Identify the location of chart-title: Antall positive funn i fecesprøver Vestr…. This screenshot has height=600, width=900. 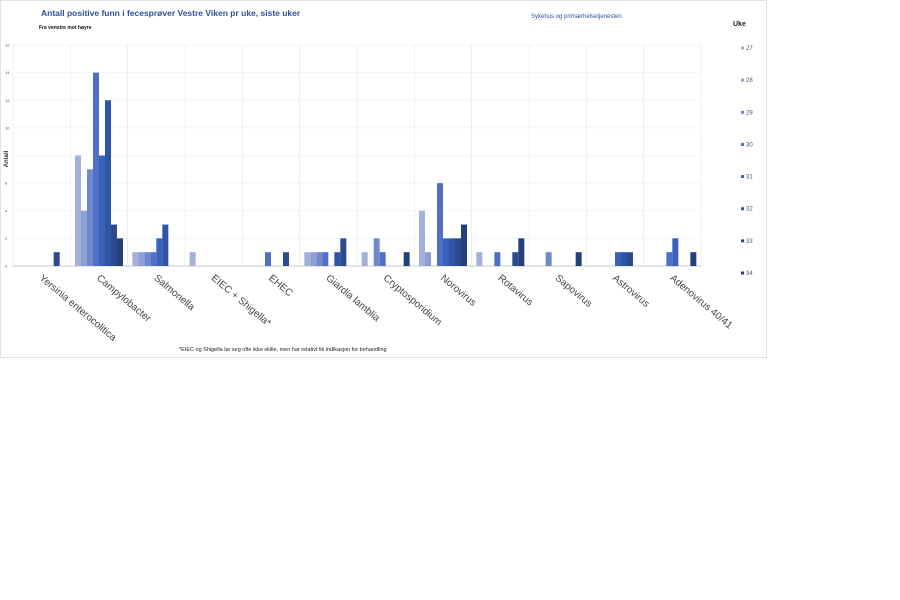
(171, 13).